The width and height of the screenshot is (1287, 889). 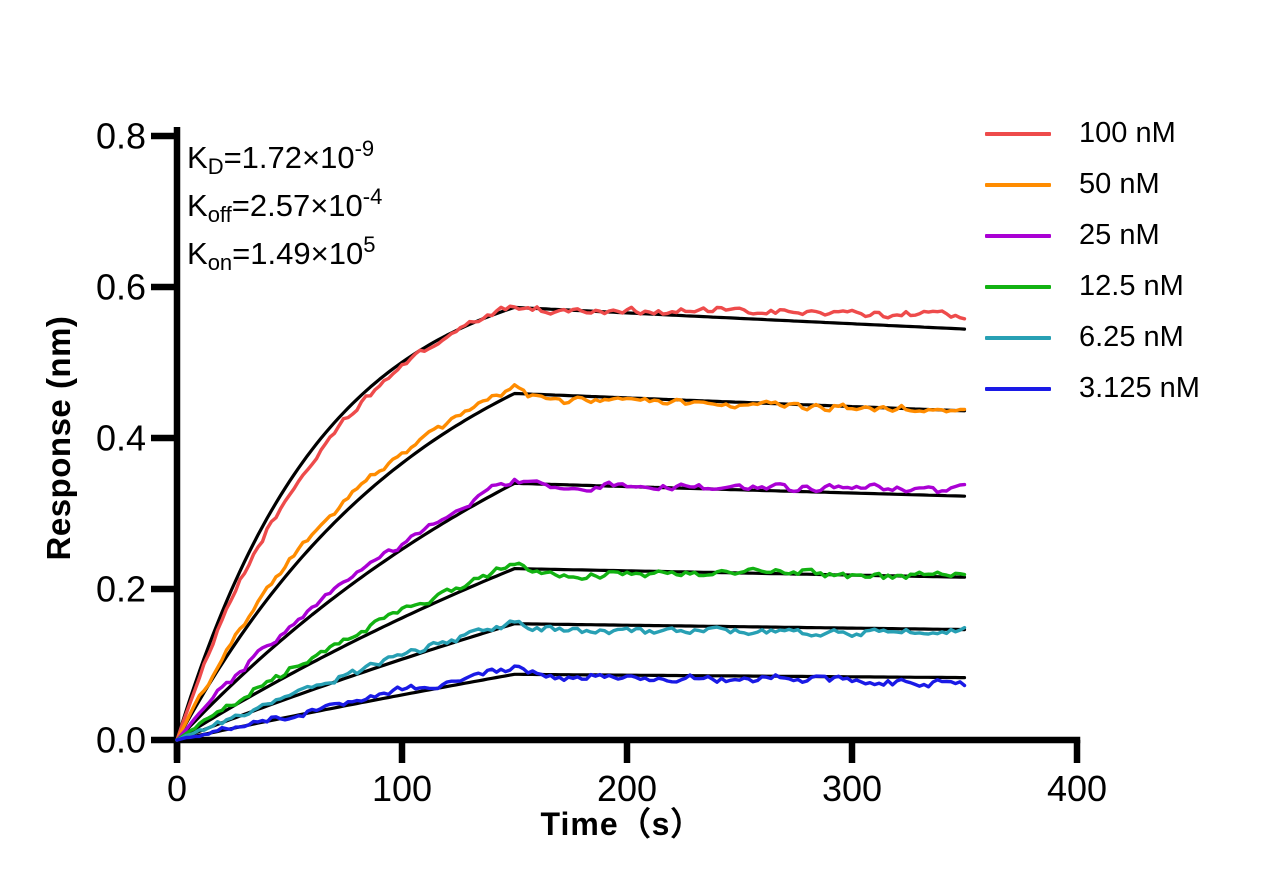 What do you see at coordinates (219, 214) in the screenshot?
I see `koff-subscript: off` at bounding box center [219, 214].